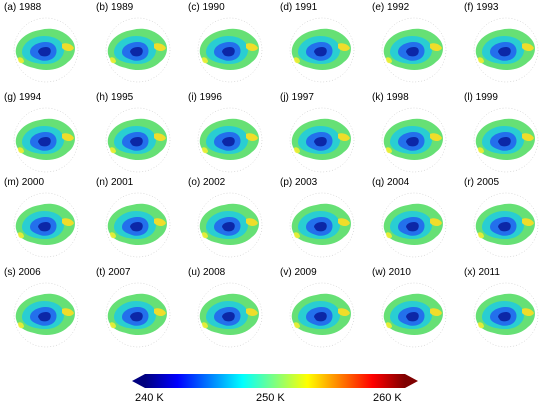  I want to click on colorbar-low-arrow, so click(138, 381).